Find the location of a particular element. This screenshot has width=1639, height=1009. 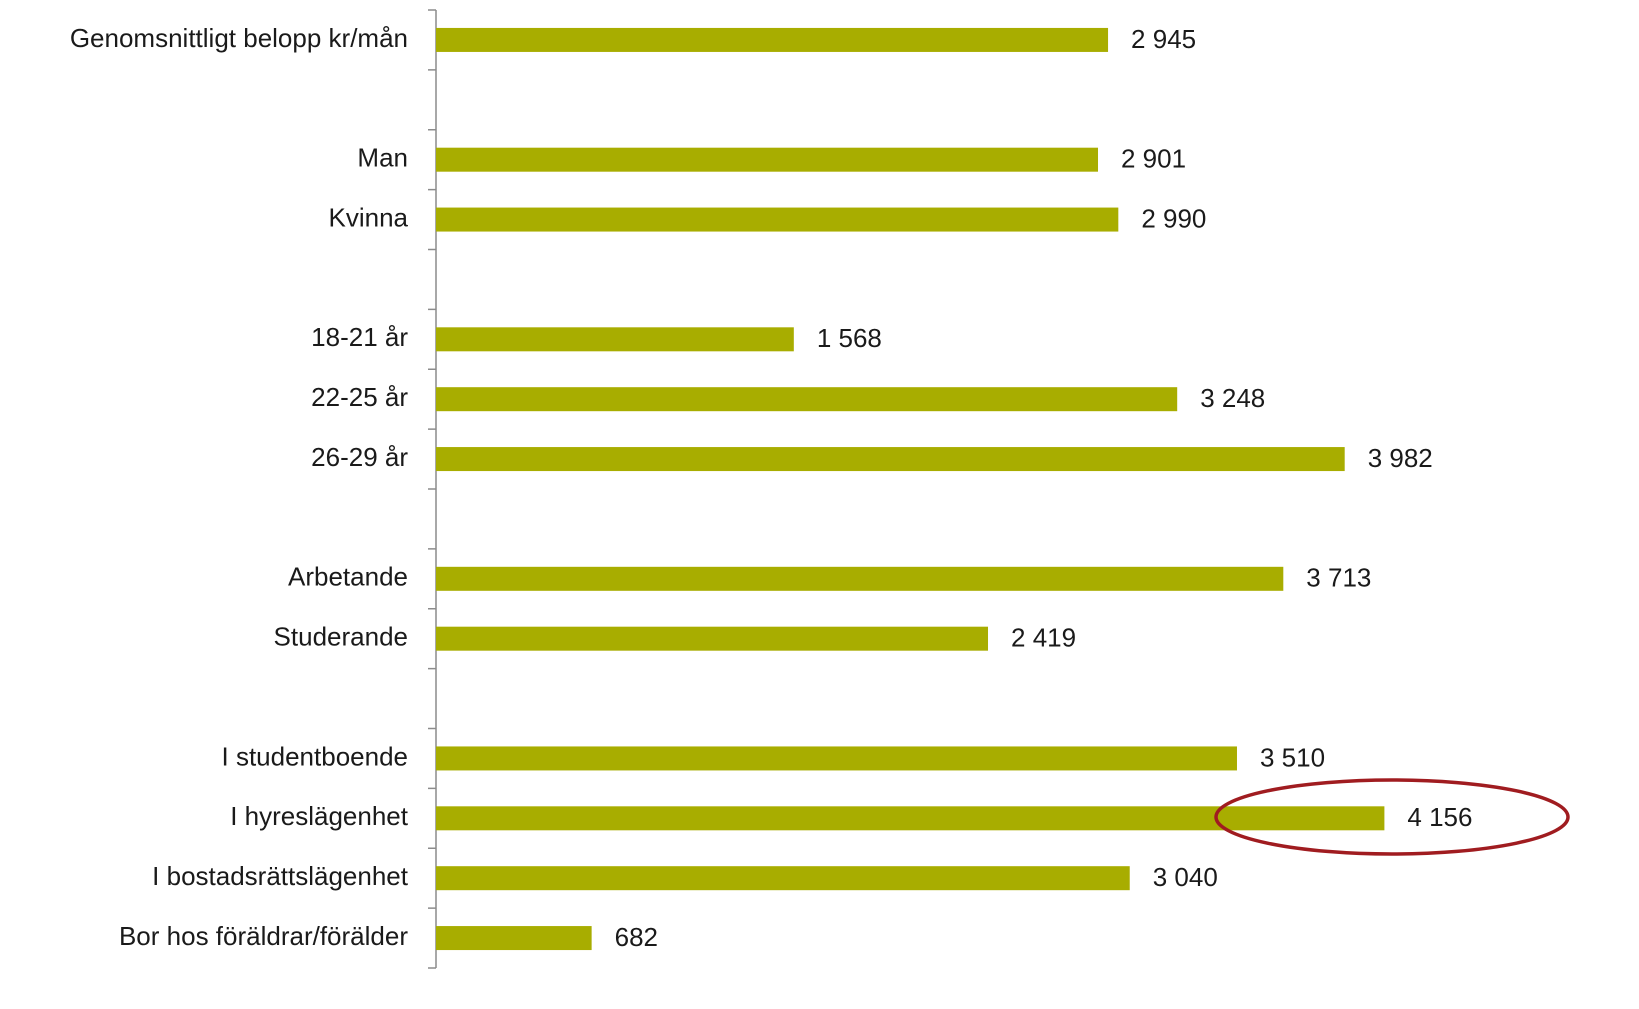

highlight-ellipse is located at coordinates (1392, 817).